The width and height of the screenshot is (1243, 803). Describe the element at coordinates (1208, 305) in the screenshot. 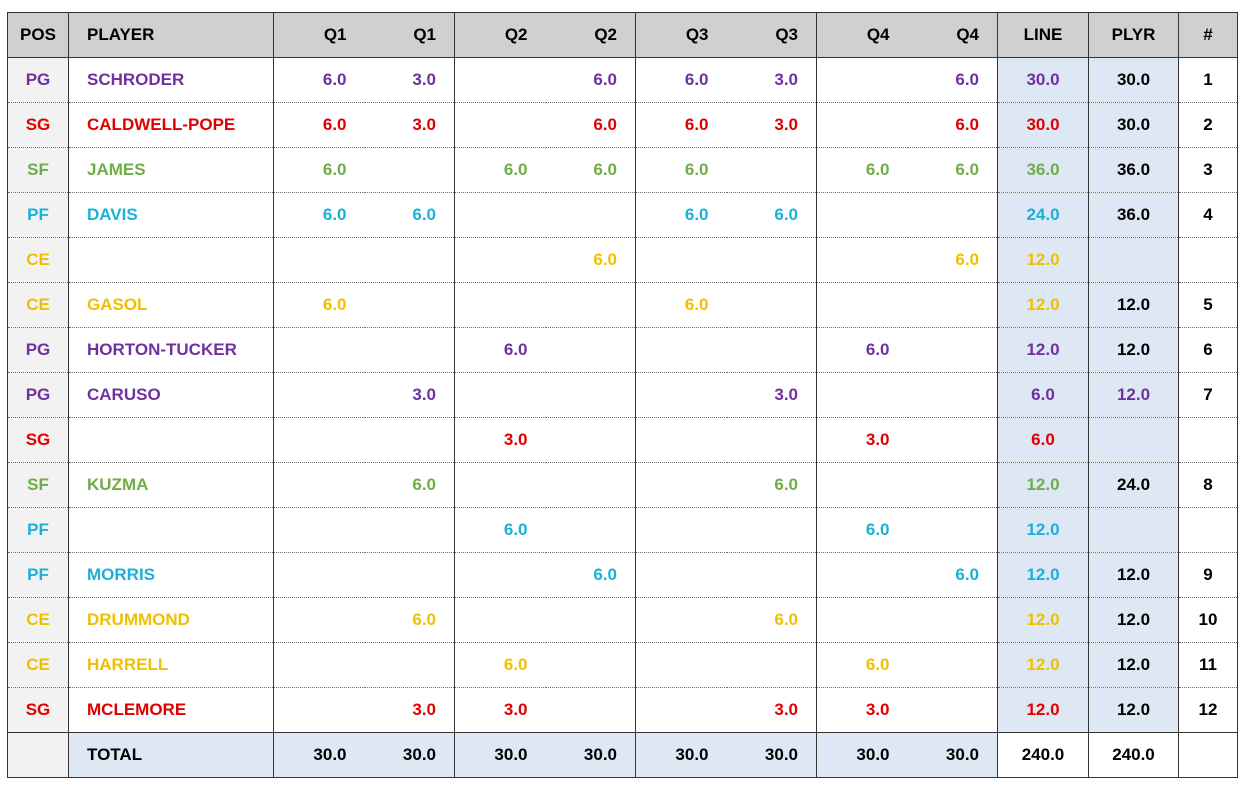

I see `player-number-cell: 5` at that location.